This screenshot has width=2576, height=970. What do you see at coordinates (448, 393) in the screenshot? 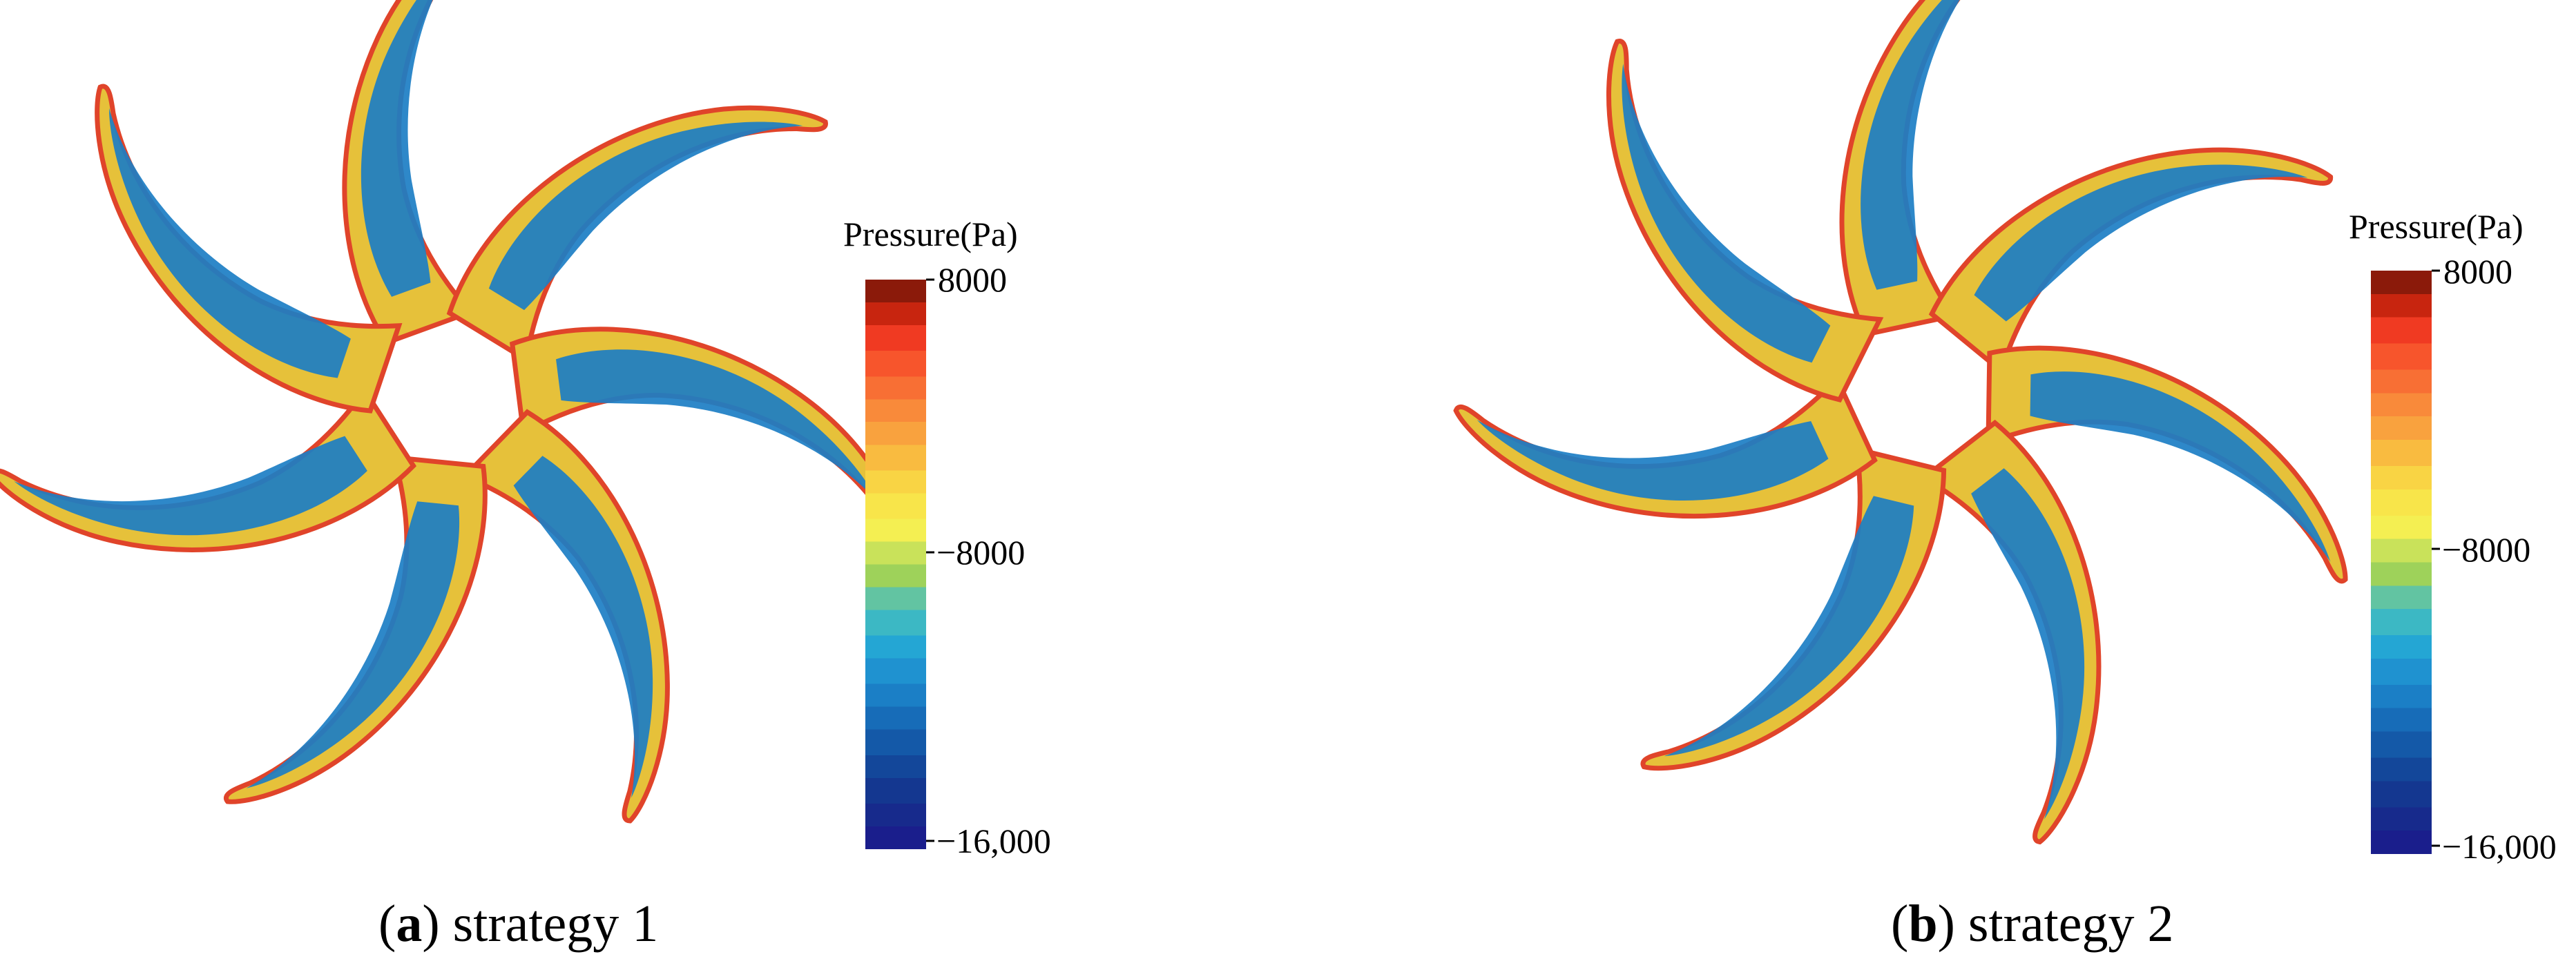
I see `hub-a` at bounding box center [448, 393].